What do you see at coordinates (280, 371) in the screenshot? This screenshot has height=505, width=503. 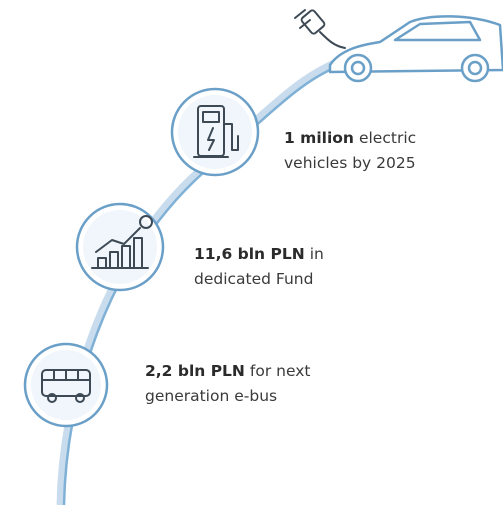 I see `item-text: for next` at bounding box center [280, 371].